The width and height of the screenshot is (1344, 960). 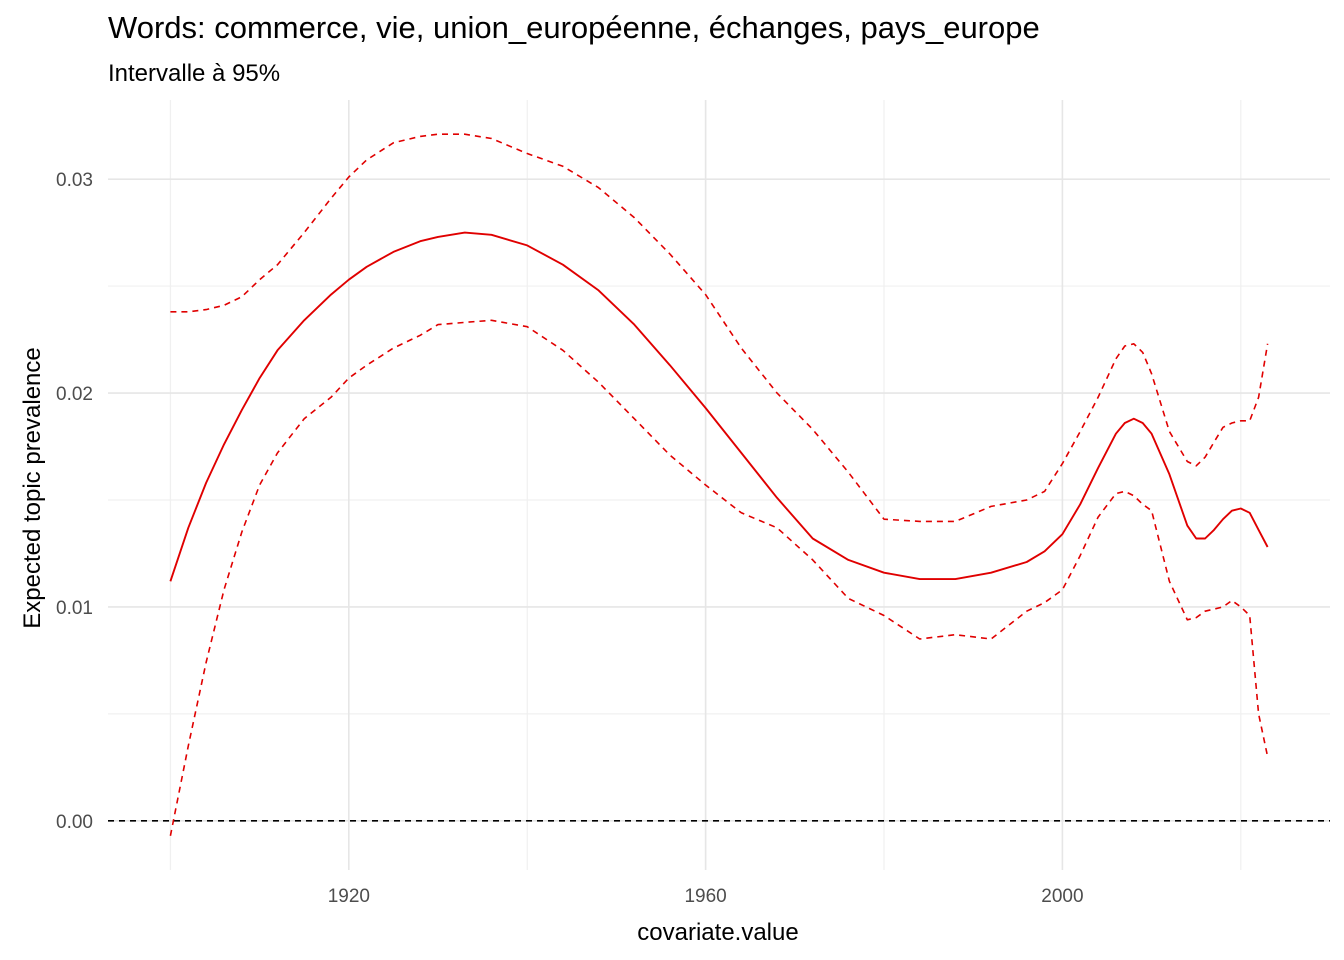 What do you see at coordinates (194, 73) in the screenshot?
I see `chart-subtitle: Intervalle à 95%` at bounding box center [194, 73].